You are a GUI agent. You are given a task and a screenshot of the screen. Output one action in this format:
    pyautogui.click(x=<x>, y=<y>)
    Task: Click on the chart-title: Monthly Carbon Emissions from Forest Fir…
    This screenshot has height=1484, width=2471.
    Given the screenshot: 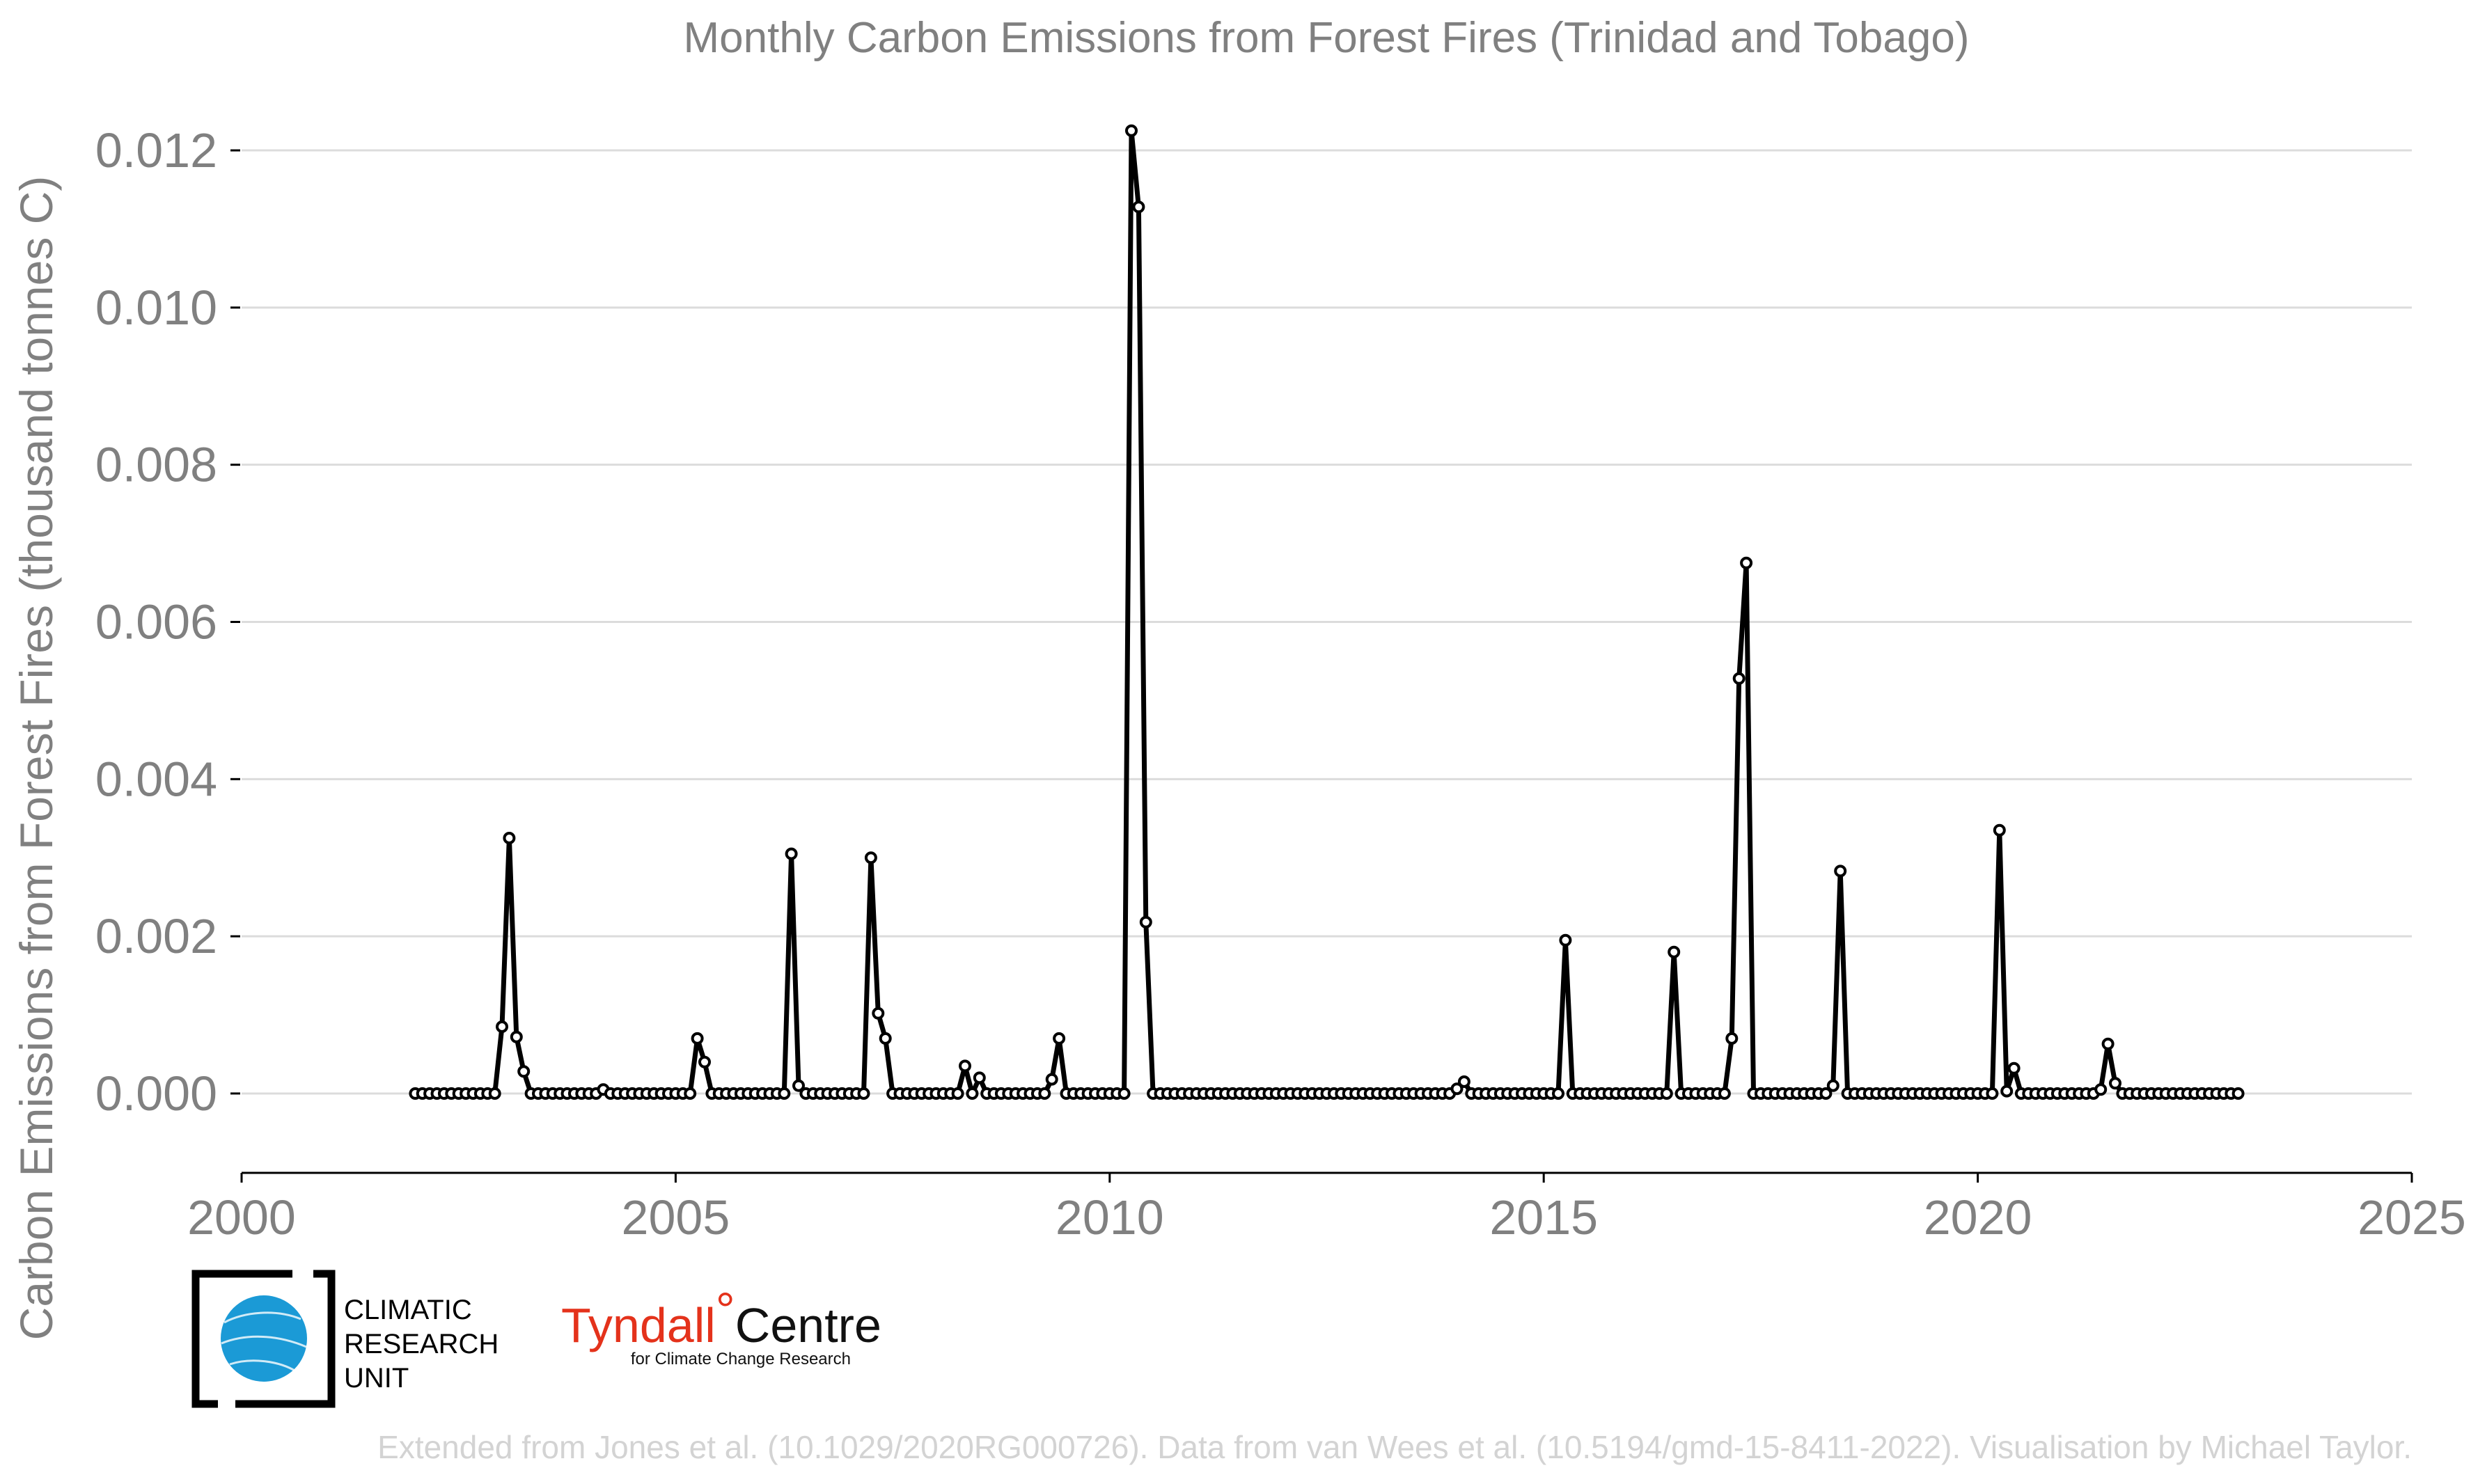 What is the action you would take?
    pyautogui.click(x=1327, y=38)
    